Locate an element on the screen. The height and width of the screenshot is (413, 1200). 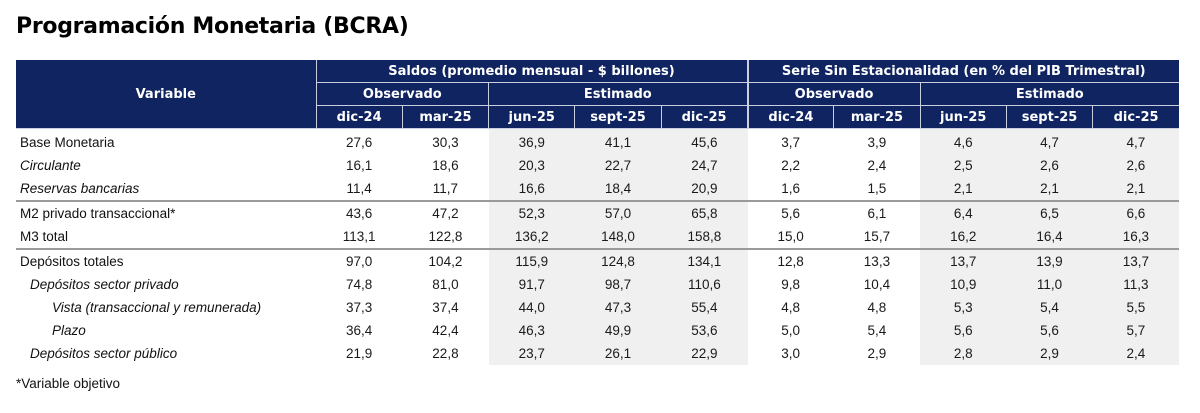
pib-value-cell: 1,6 is located at coordinates (791, 188).